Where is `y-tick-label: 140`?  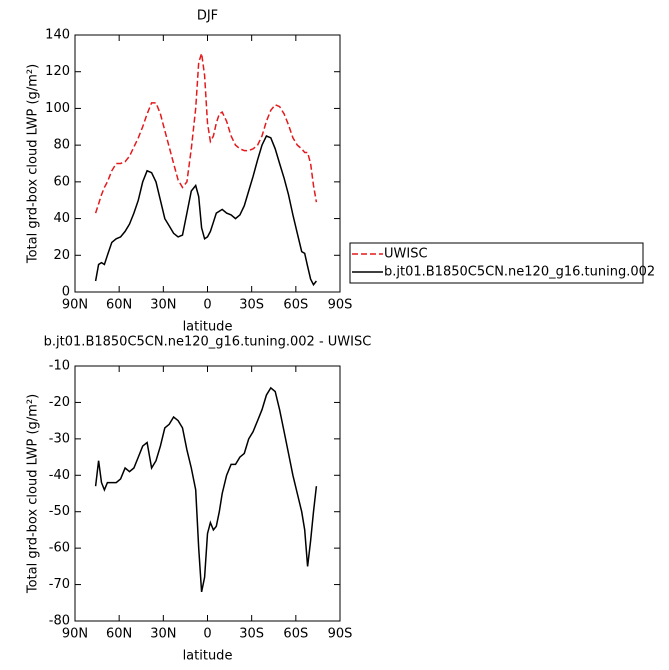 y-tick-label: 140 is located at coordinates (57, 35).